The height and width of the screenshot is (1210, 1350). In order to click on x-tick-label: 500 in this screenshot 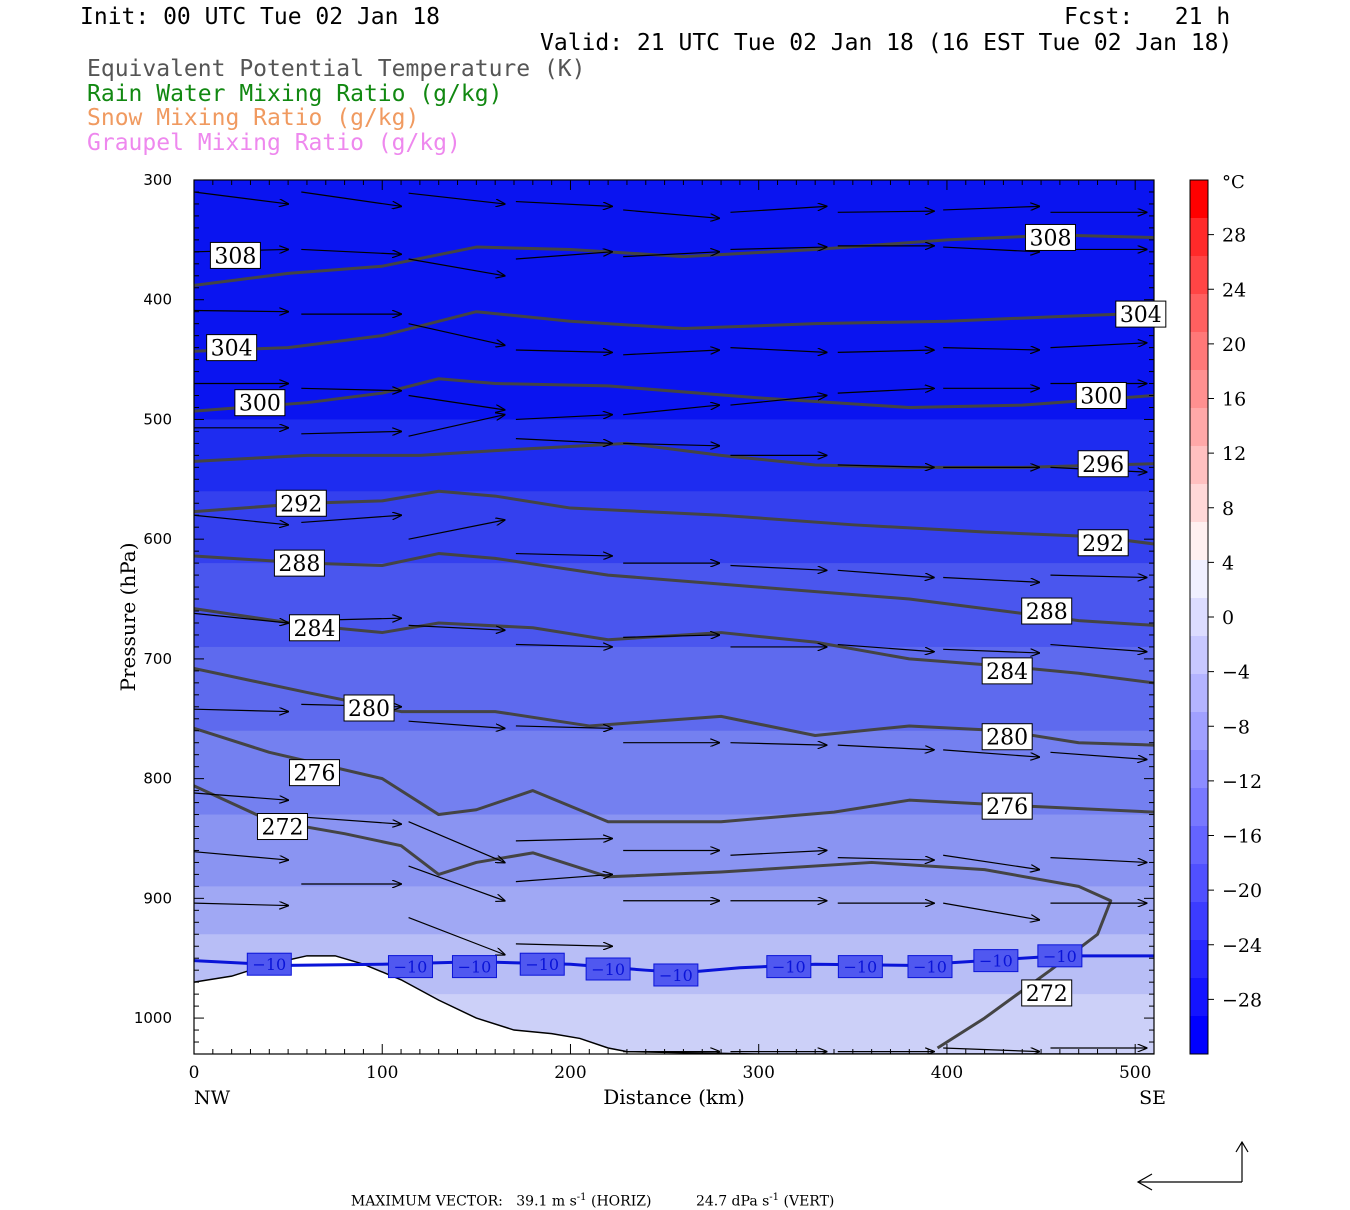, I will do `click(1135, 1073)`.